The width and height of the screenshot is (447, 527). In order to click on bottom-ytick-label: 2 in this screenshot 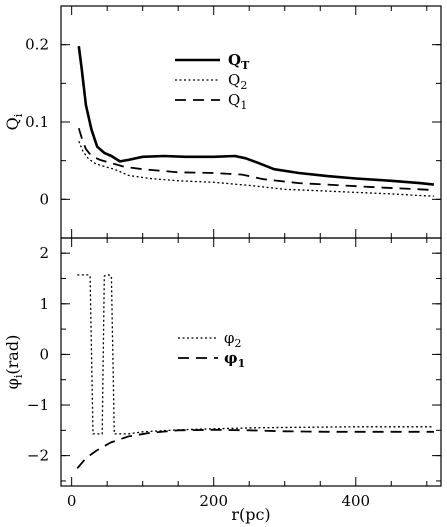, I will do `click(44, 253)`.